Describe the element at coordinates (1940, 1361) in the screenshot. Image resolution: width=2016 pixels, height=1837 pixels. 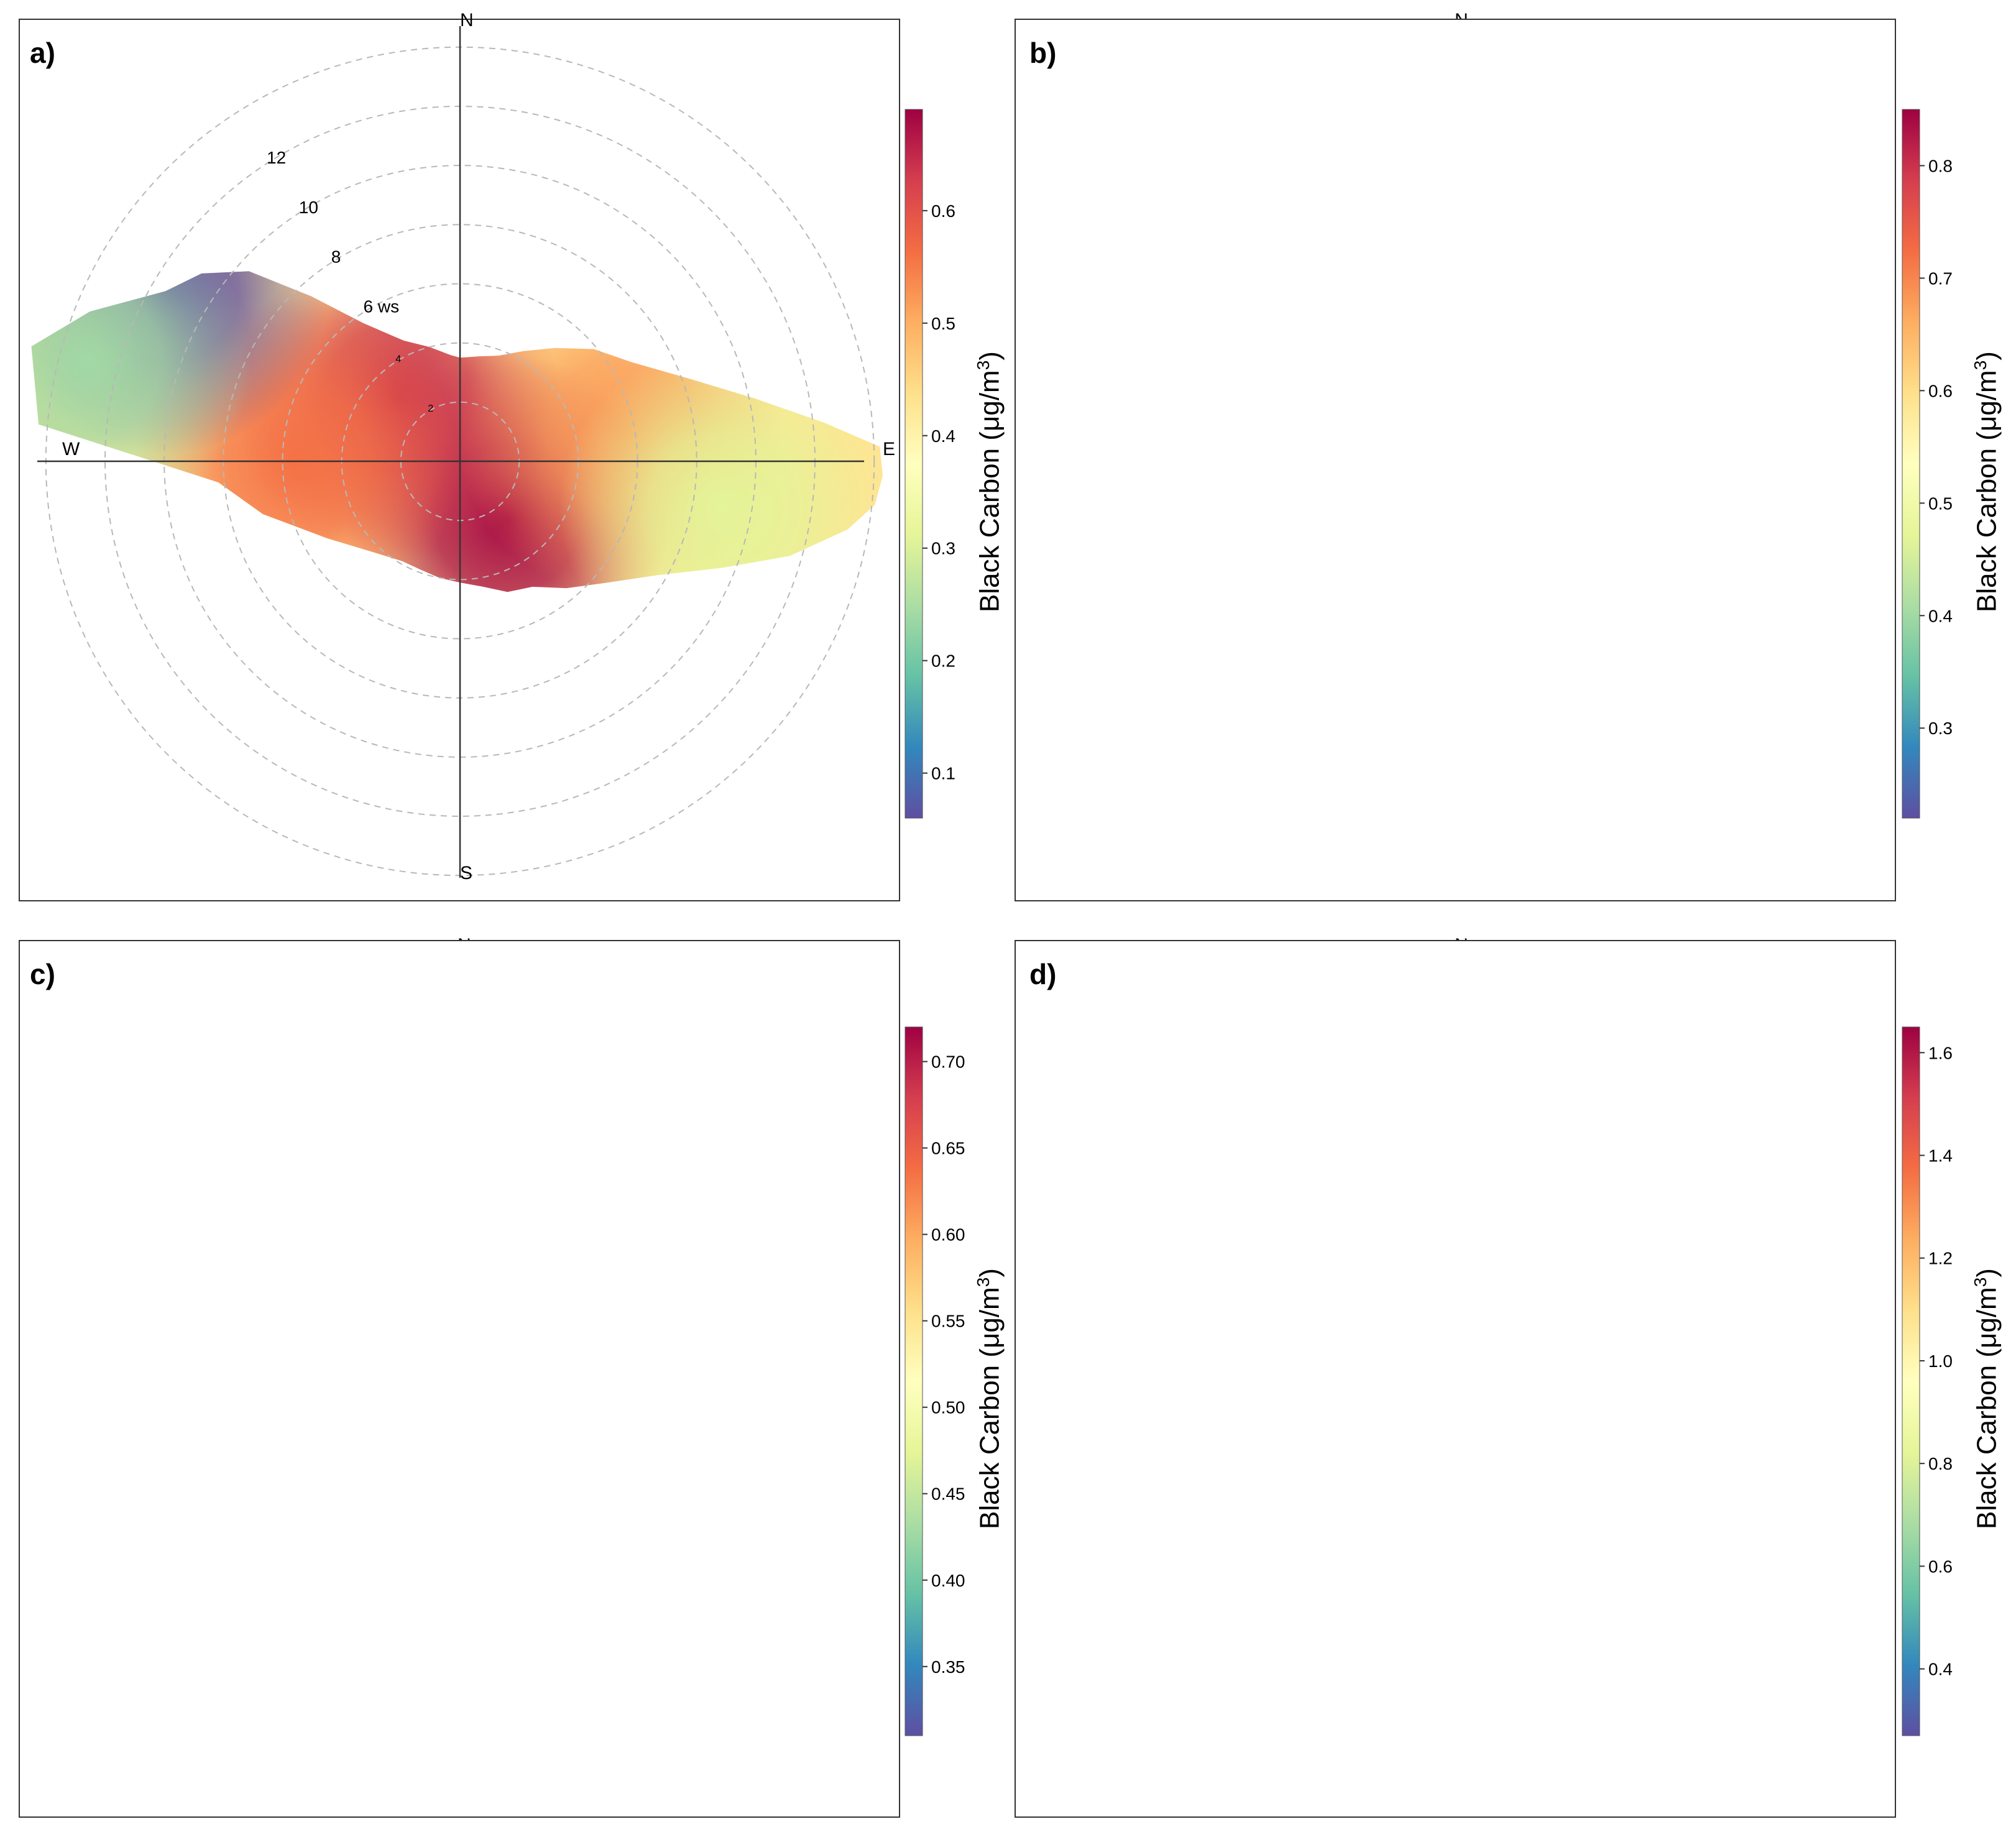
I see `colorbar-tick-label: 1.0` at that location.